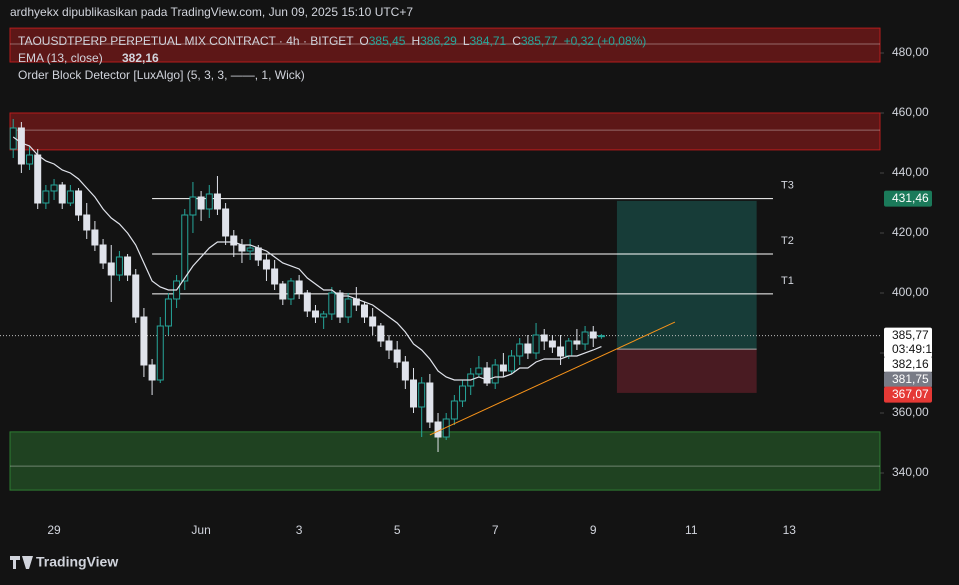  Describe the element at coordinates (910, 472) in the screenshot. I see `y-tick-label: 340,00` at that location.